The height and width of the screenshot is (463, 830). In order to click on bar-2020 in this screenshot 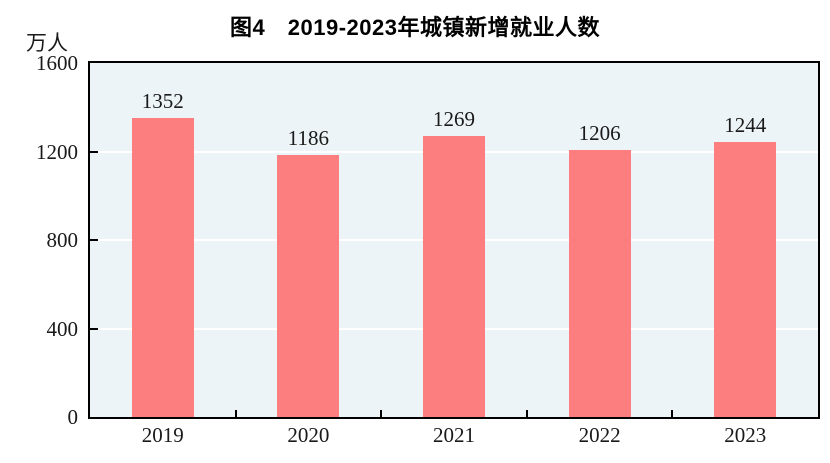, I will do `click(308, 285)`.